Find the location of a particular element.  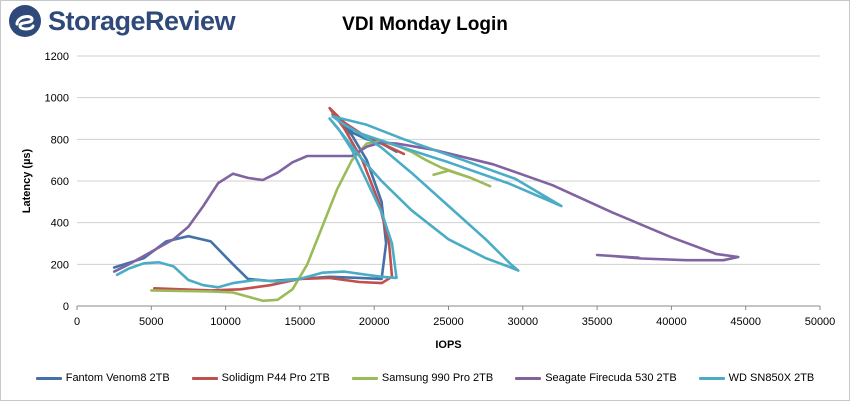

y-tick-label: 200 is located at coordinates (60, 265).